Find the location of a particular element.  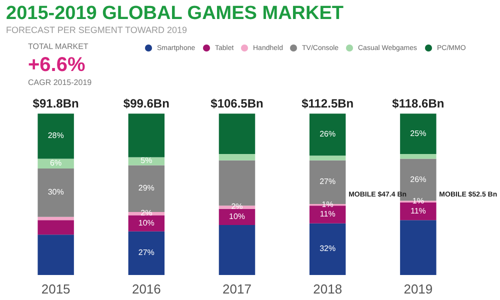

data-label: 1% is located at coordinates (418, 201).